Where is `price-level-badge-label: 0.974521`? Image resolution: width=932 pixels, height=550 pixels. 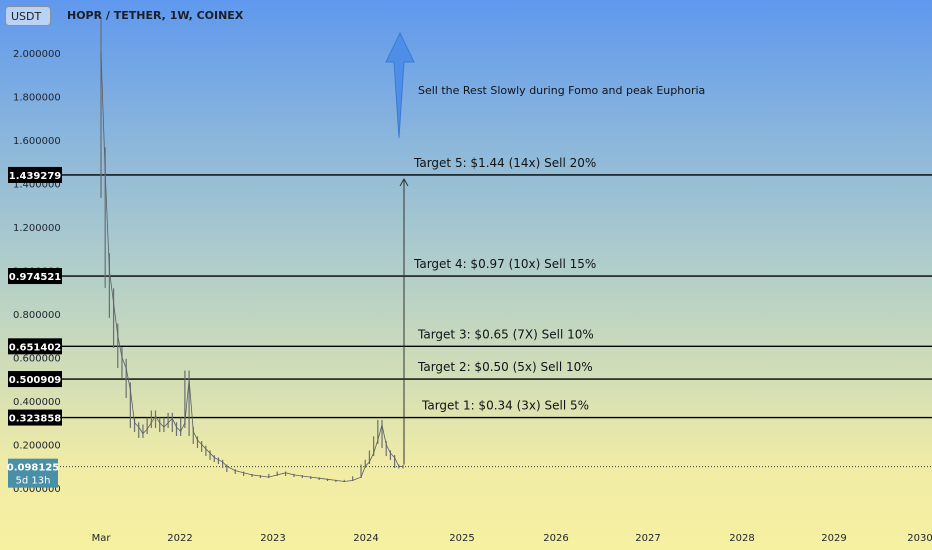
price-level-badge-label: 0.974521 is located at coordinates (35, 277).